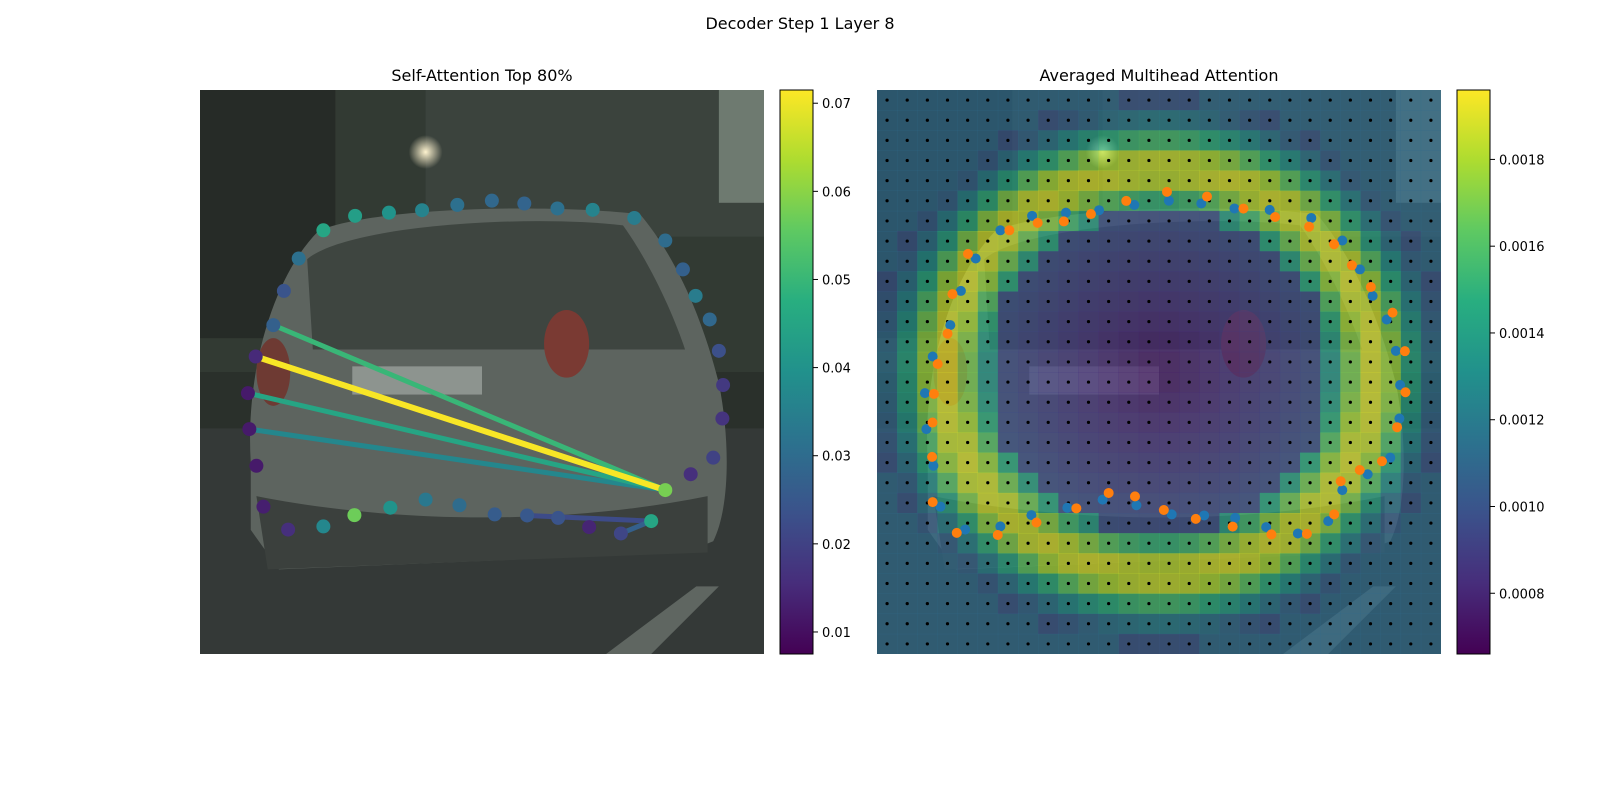 This screenshot has width=1600, height=800. Describe the element at coordinates (1522, 334) in the screenshot. I see `colorbar-tick-label: 0.0014` at that location.